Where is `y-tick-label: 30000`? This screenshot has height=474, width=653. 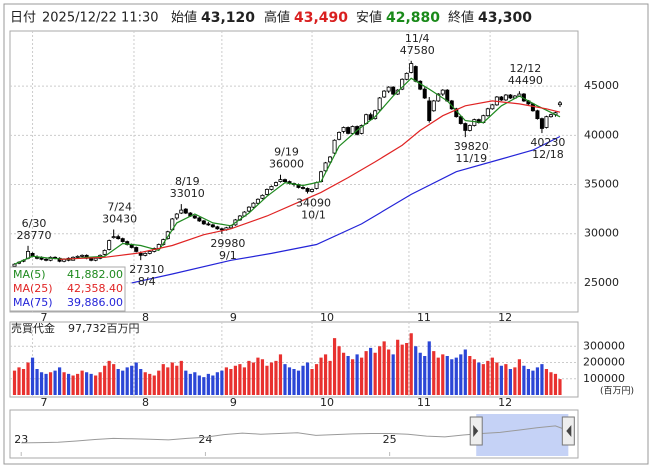
y-tick-label: 30000 is located at coordinates (601, 233).